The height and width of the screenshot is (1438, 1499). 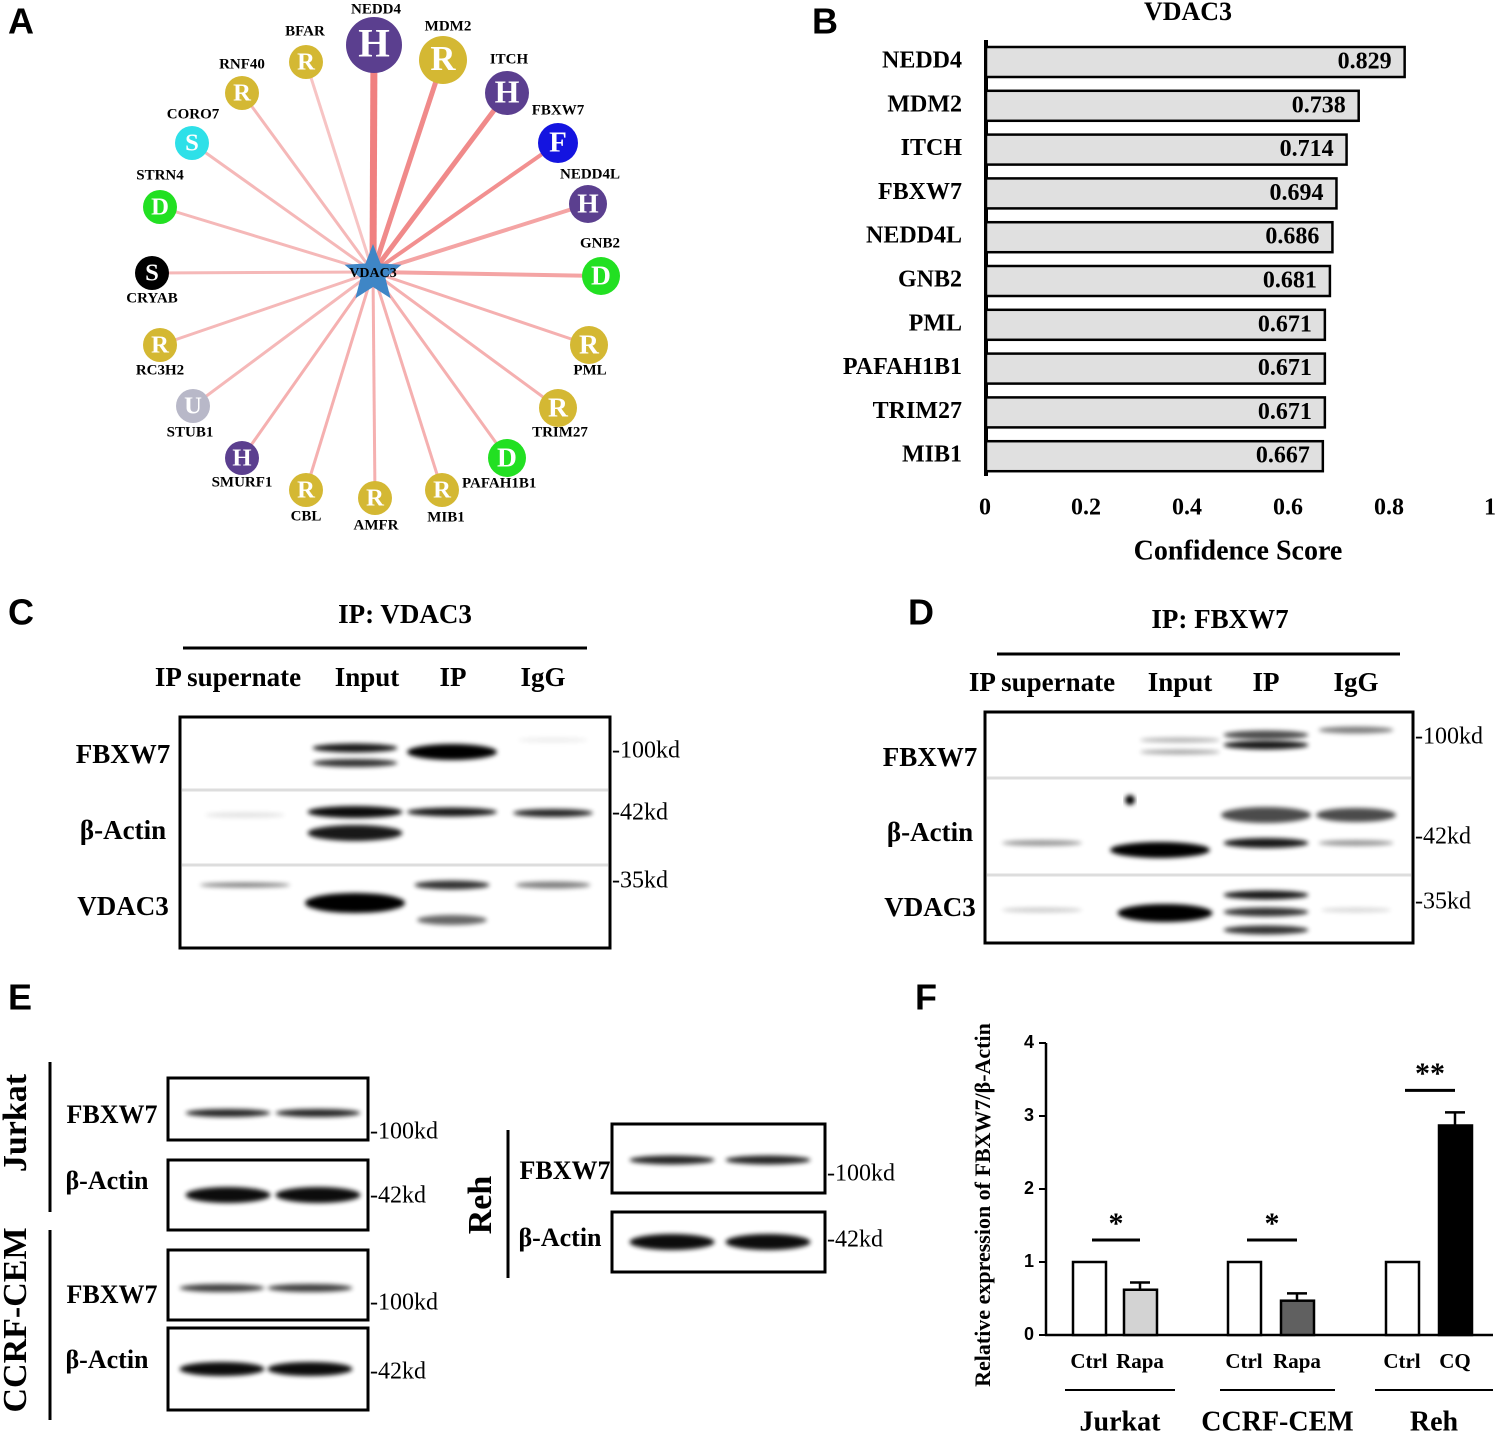 I want to click on y-tick-label: 0, so click(x=1029, y=1334).